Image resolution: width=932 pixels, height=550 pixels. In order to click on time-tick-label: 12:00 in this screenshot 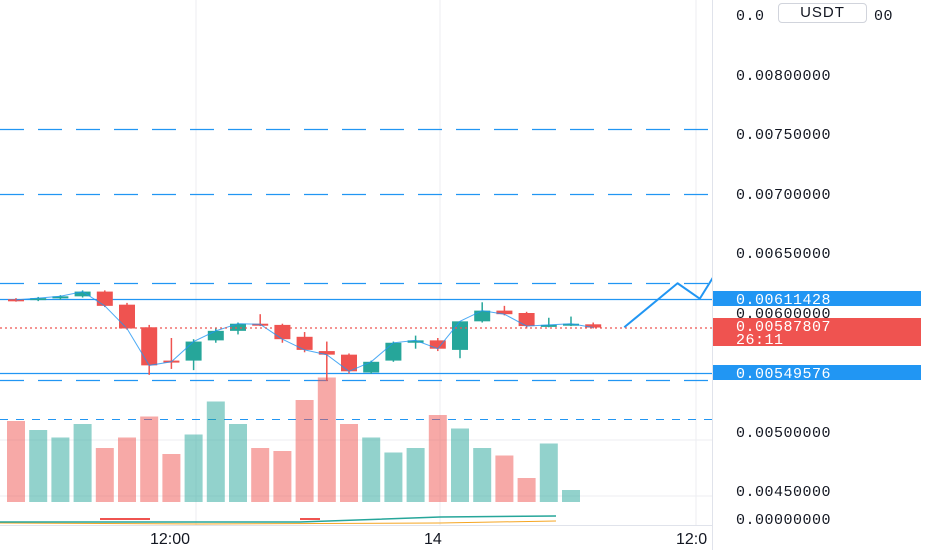, I will do `click(170, 539)`.